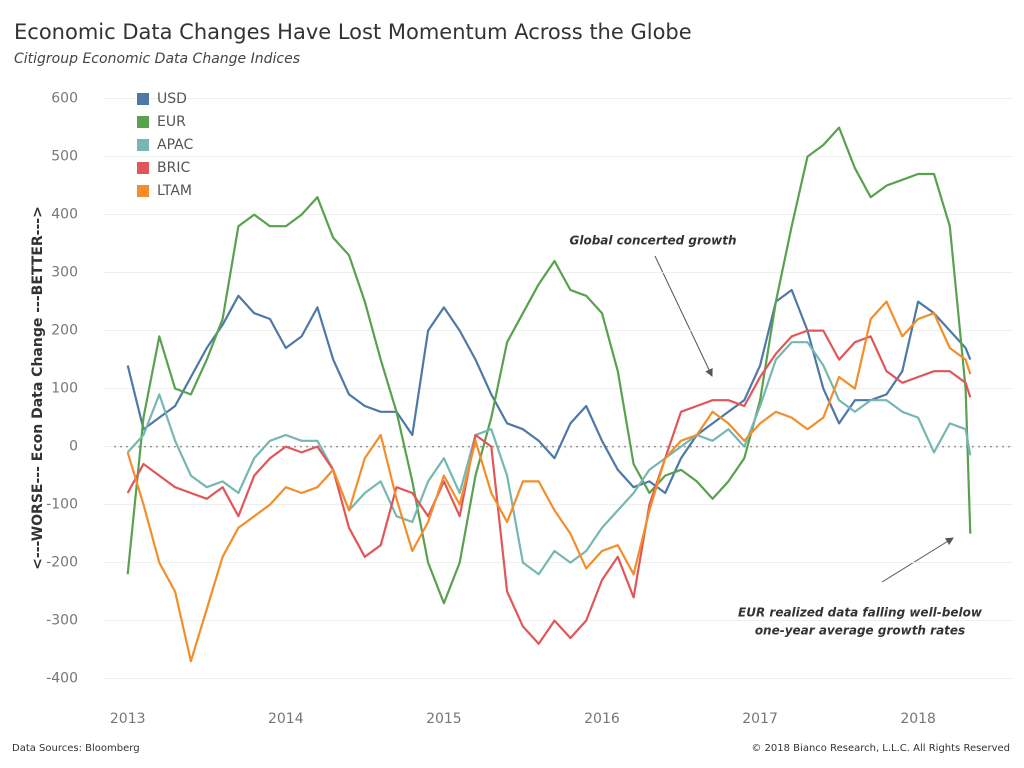  I want to click on x-tick-label: 2014, so click(286, 719).